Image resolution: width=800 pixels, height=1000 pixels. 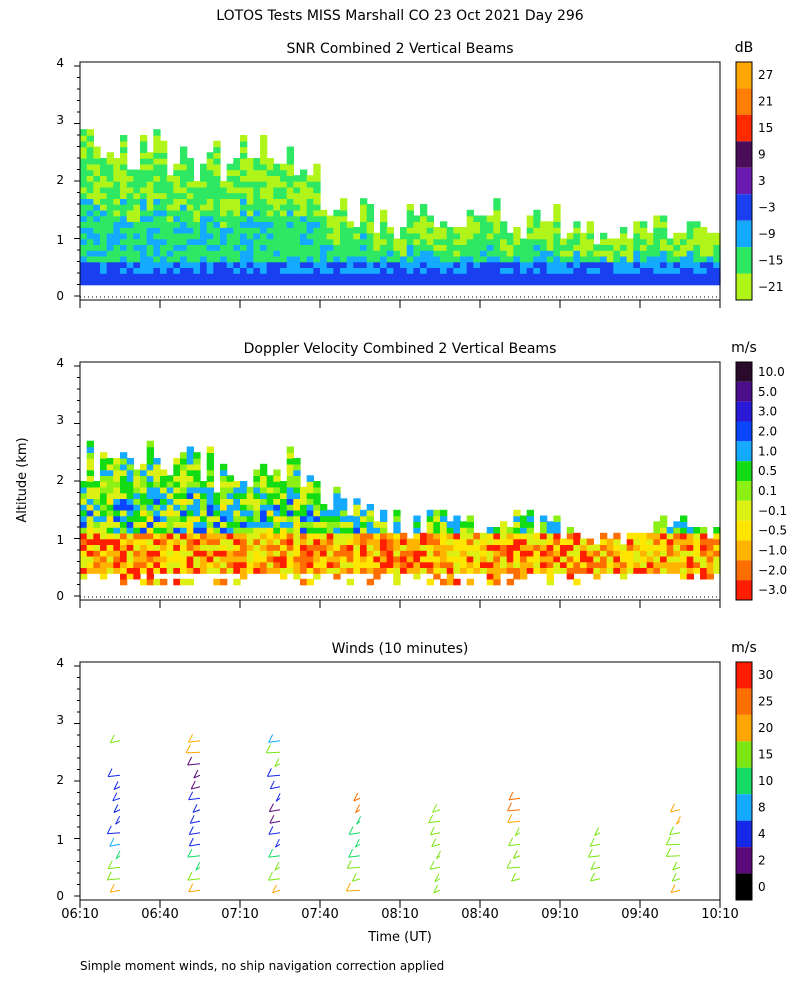 I want to click on wind-barb-flag, so click(x=356, y=797).